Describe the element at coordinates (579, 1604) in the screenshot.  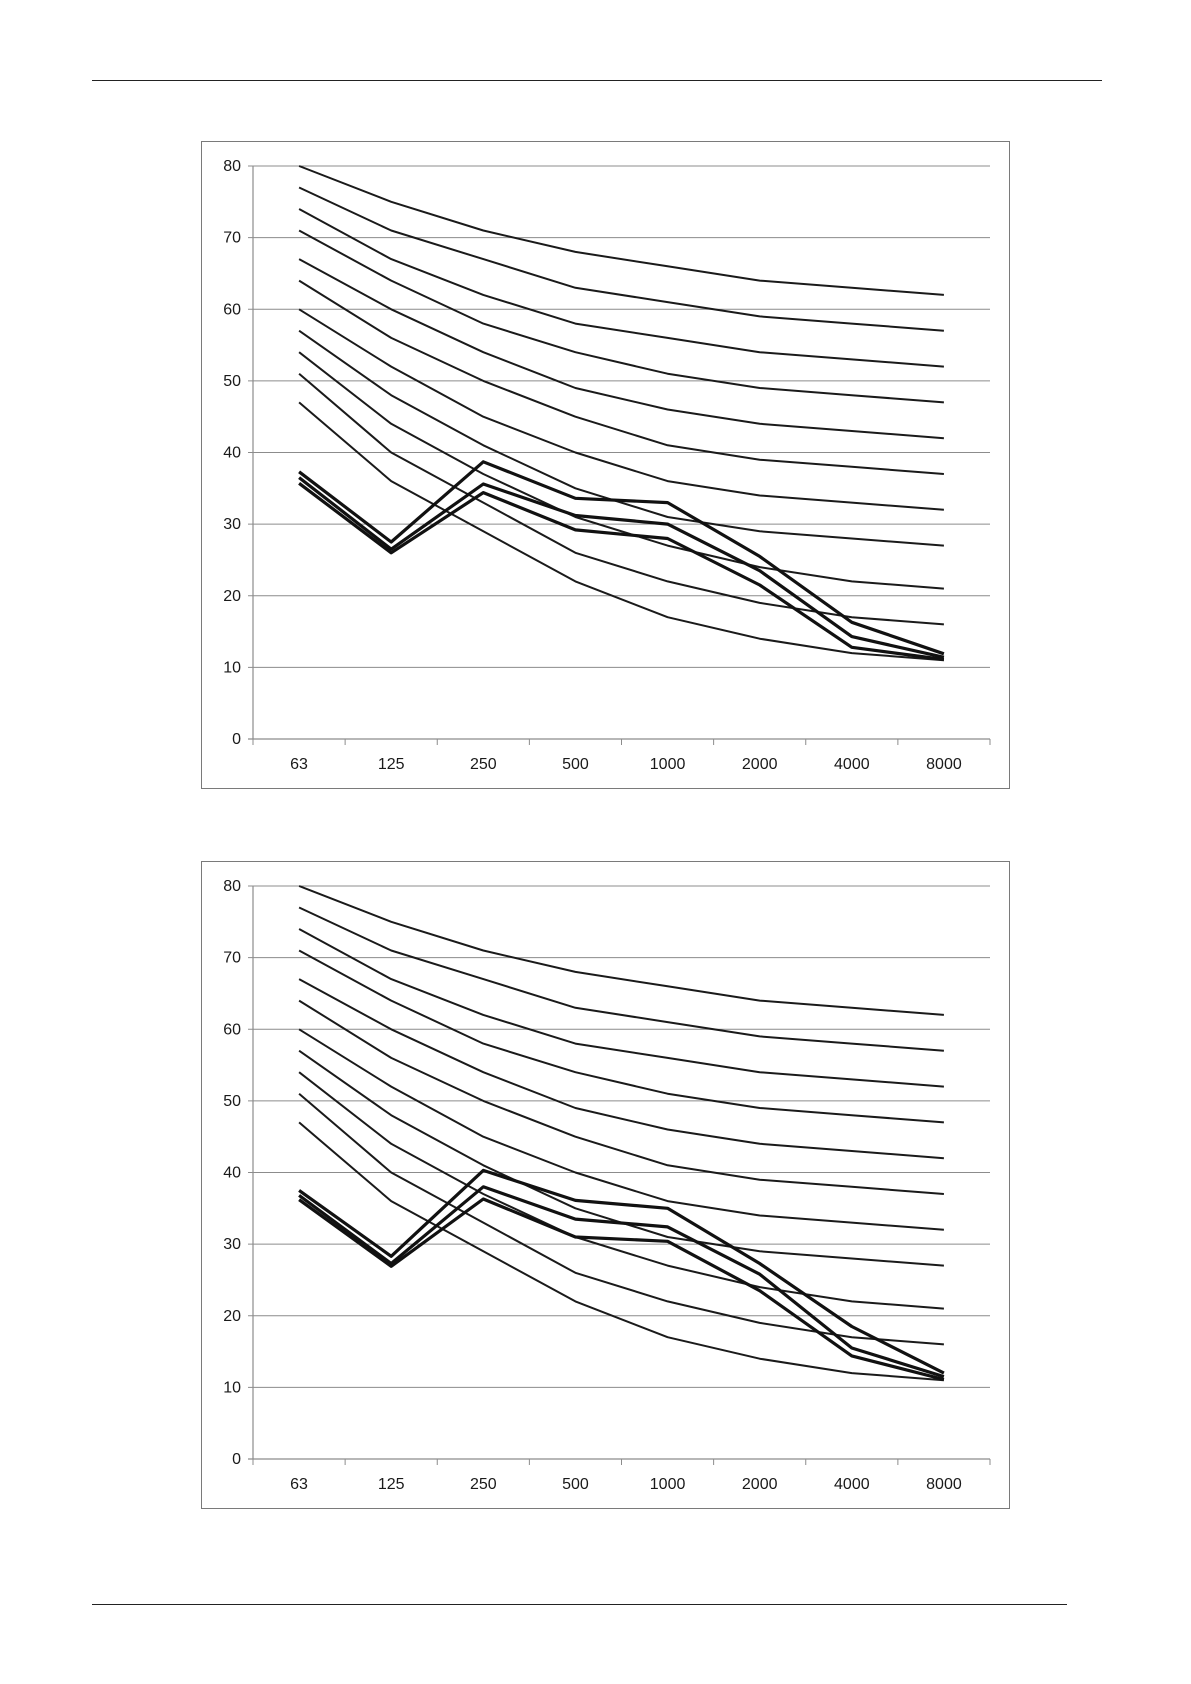
I see `footer-rule` at that location.